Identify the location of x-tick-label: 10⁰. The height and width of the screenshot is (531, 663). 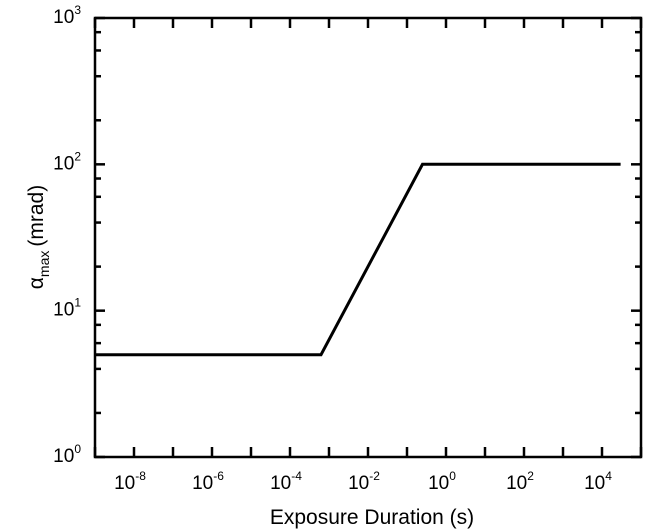
(442, 481).